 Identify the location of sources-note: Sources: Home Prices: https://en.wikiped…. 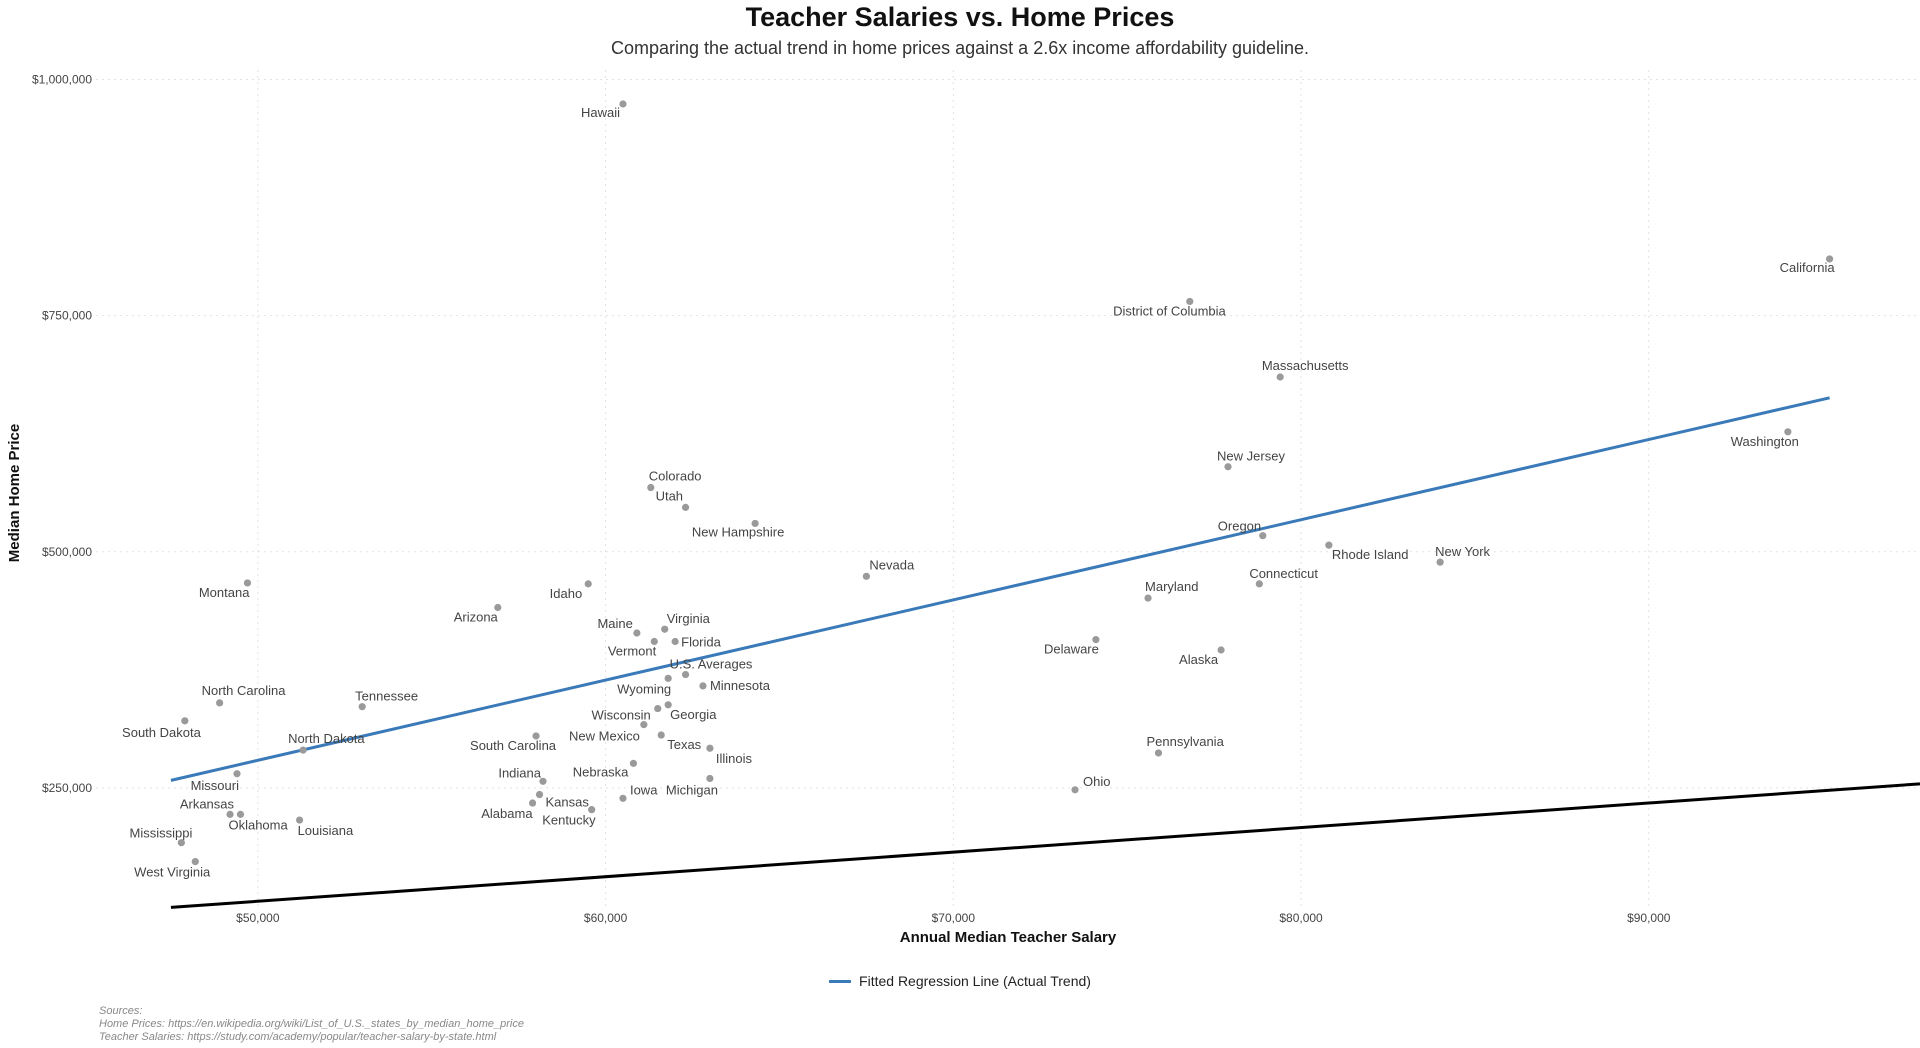
(311, 1024).